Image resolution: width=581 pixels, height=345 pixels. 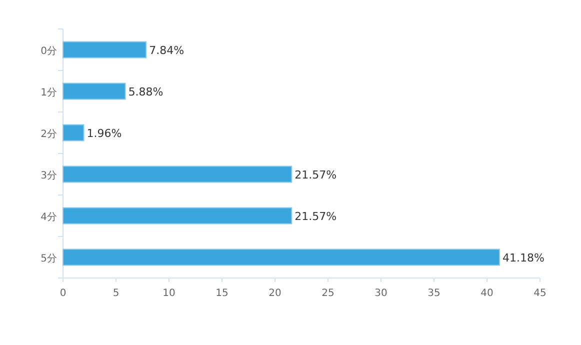 What do you see at coordinates (48, 175) in the screenshot?
I see `y-tick-label: 3分` at bounding box center [48, 175].